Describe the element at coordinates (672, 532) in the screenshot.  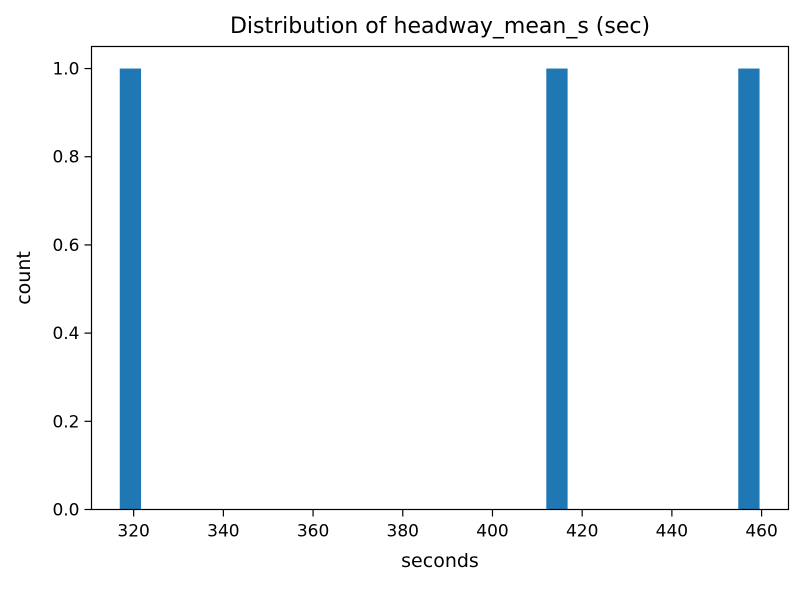
I see `x-tick-label: 440` at that location.